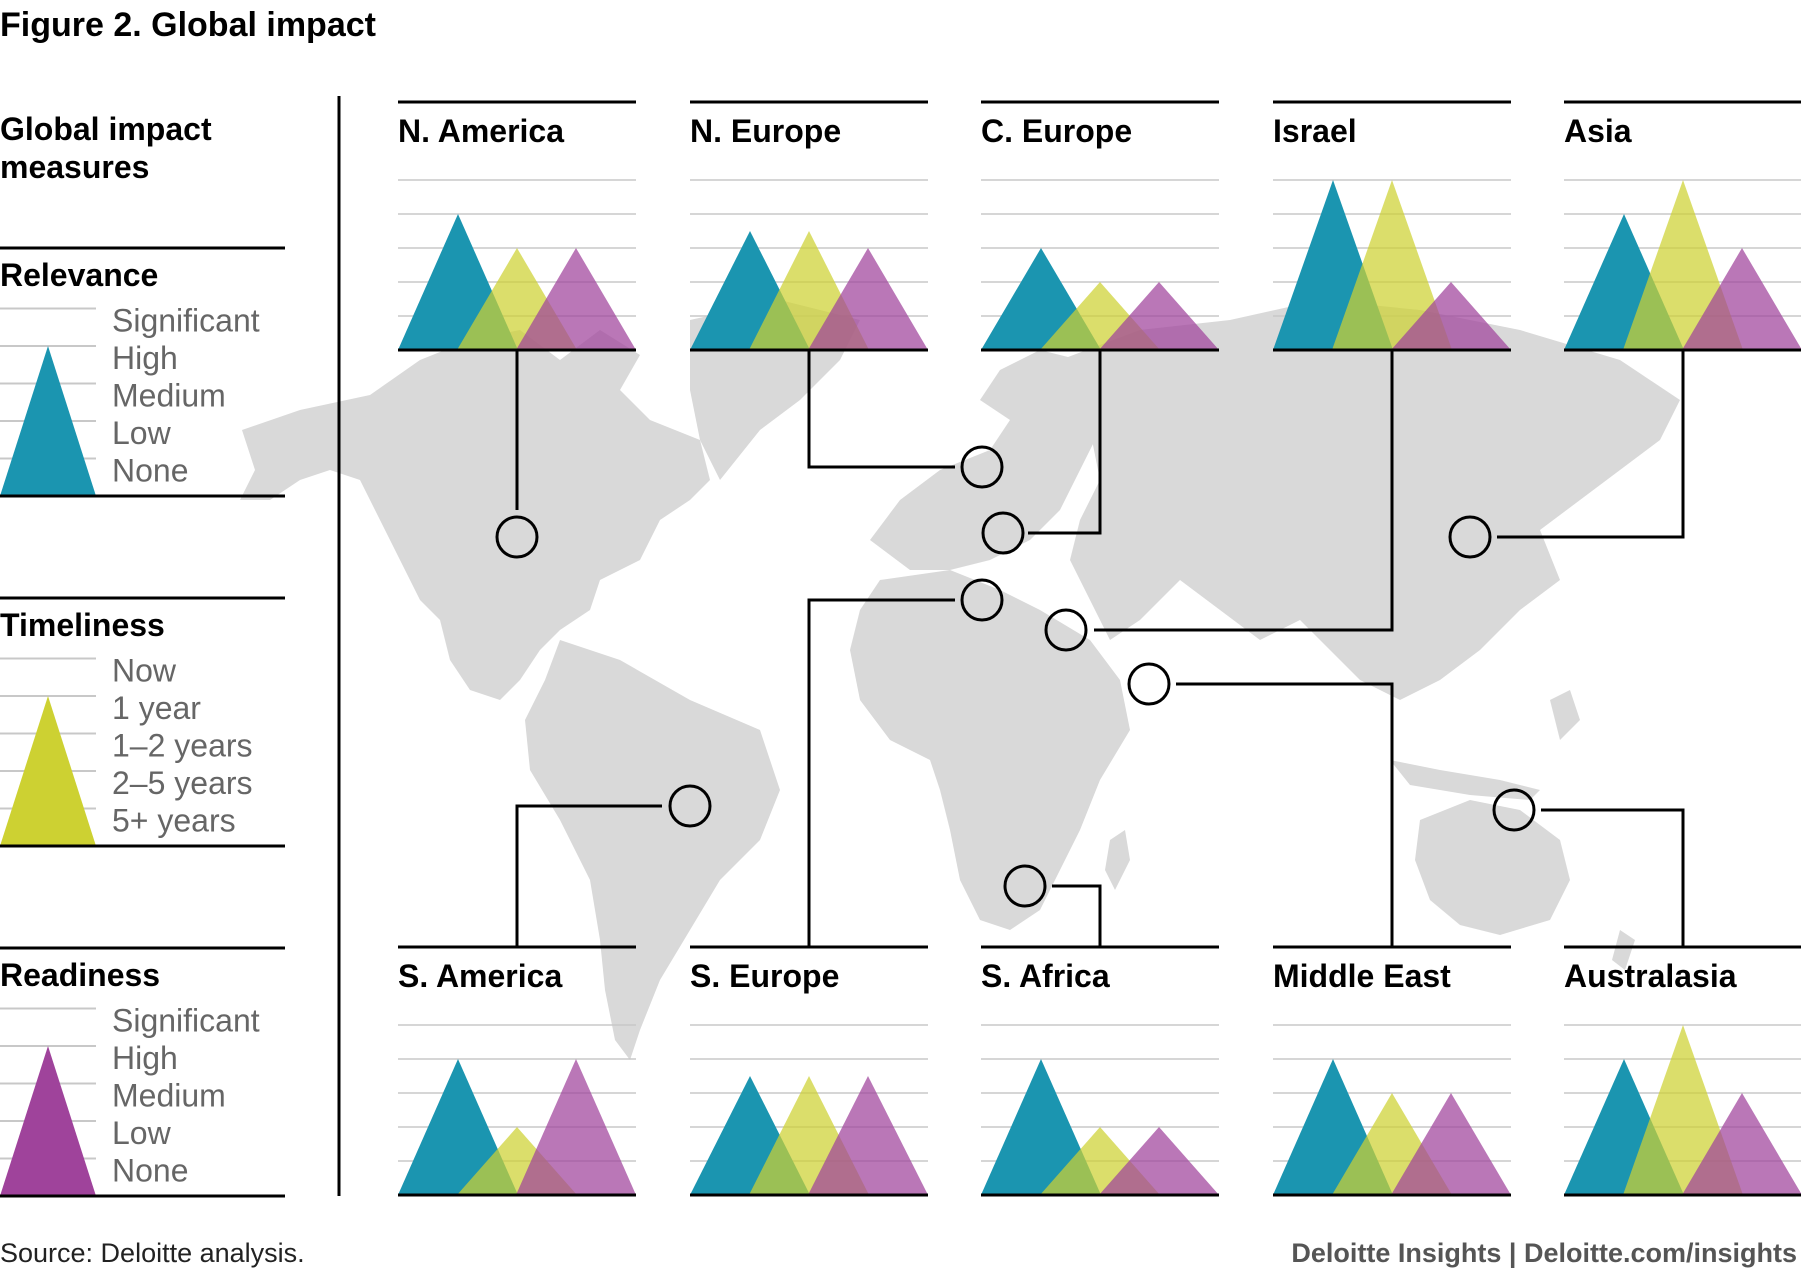 The height and width of the screenshot is (1269, 1801). I want to click on region-panel-asia: Asia, so click(1682, 226).